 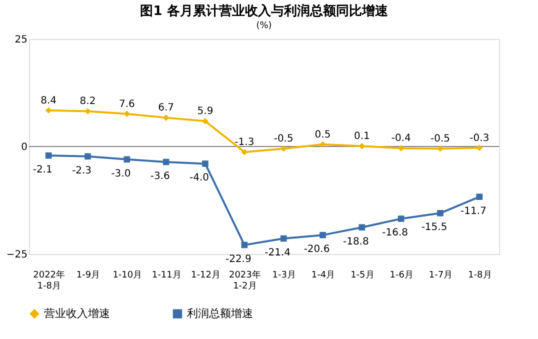 I want to click on x-tick-label: 1-7月, so click(x=440, y=275).